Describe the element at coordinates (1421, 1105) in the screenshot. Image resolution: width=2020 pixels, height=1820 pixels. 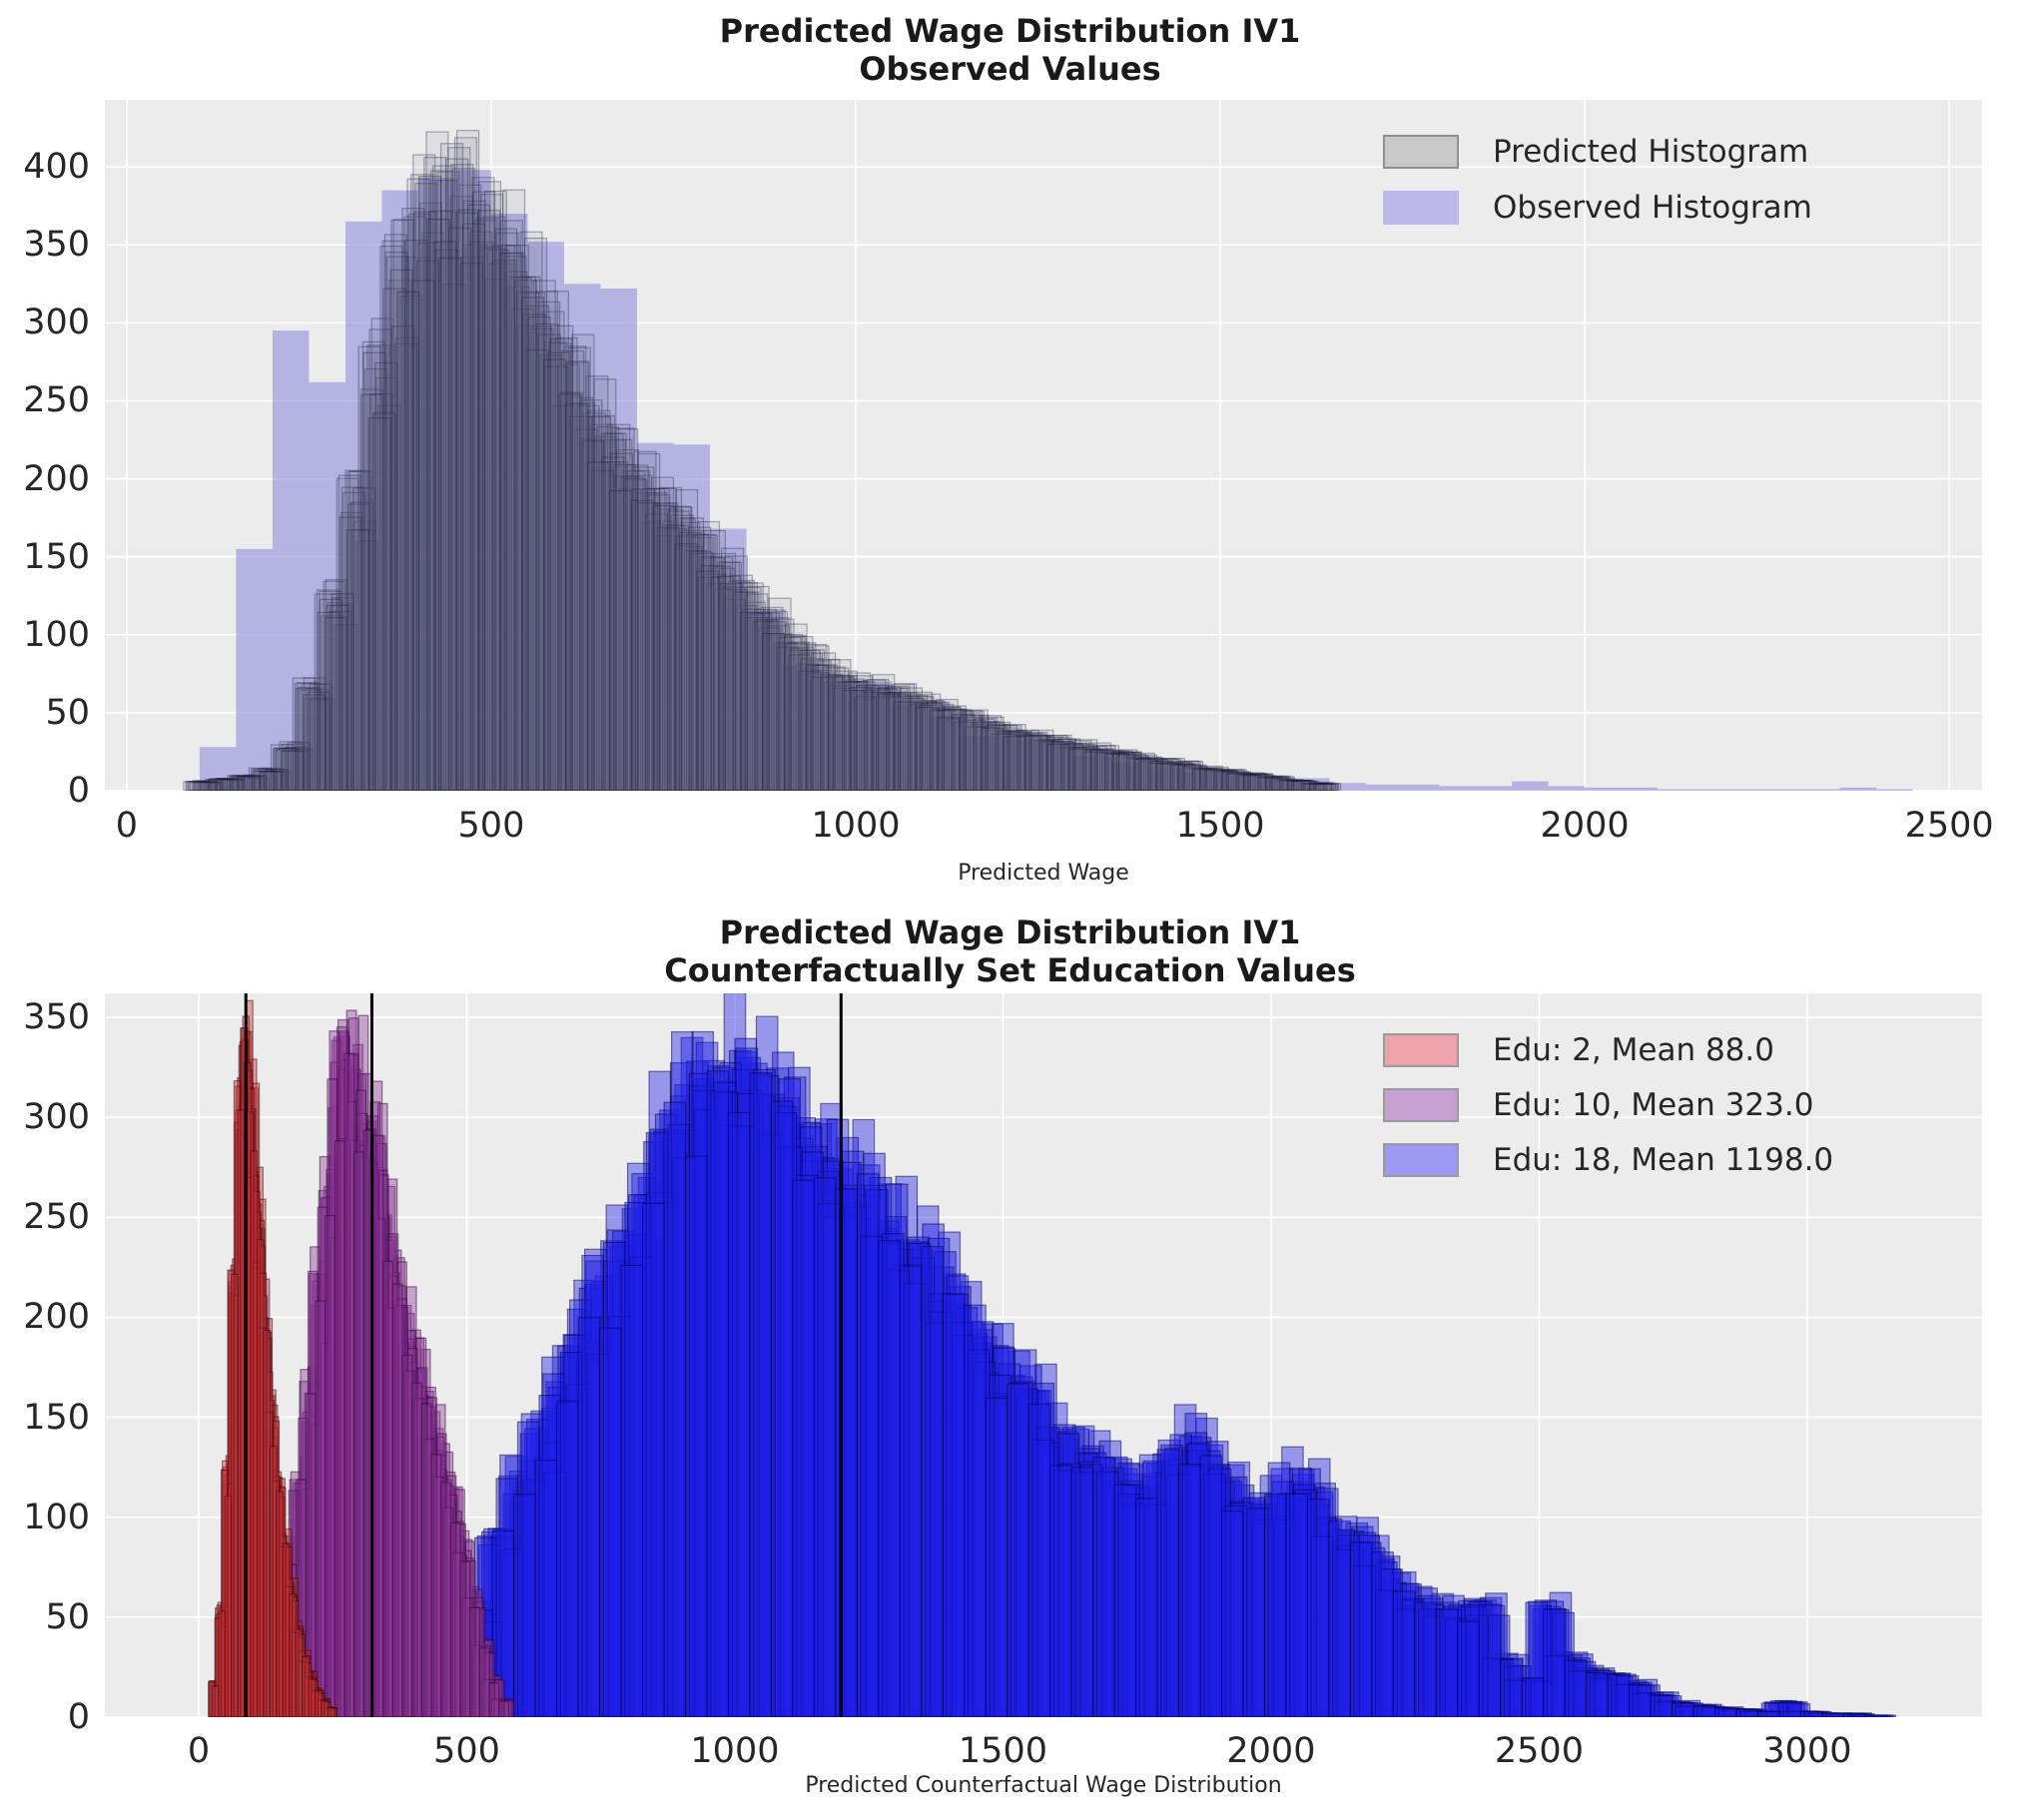
I see `edu-10-swatch` at that location.